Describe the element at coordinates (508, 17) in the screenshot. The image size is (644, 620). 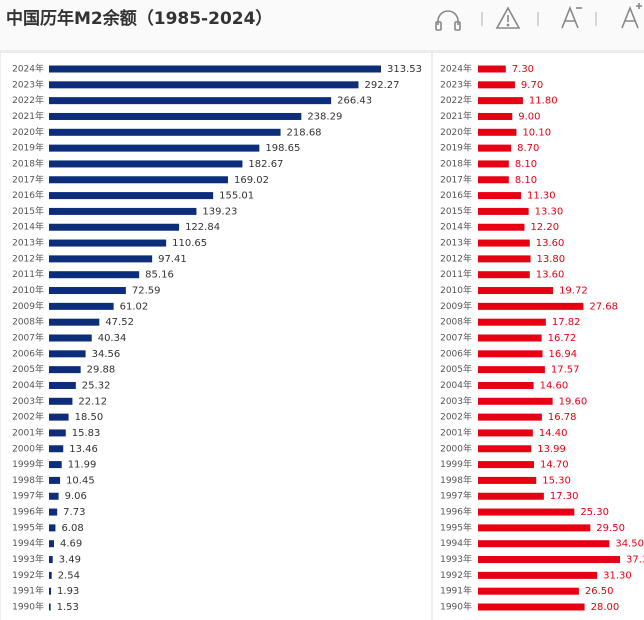
I see `report-icon` at that location.